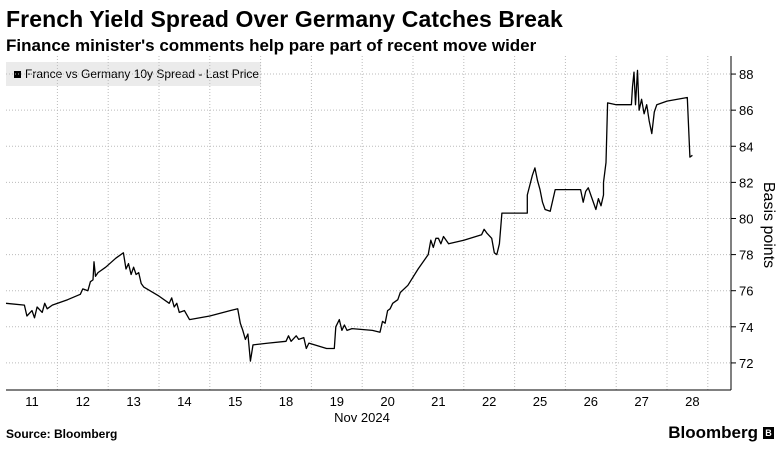 The height and width of the screenshot is (453, 780). I want to click on x-tick-label: 15, so click(235, 401).